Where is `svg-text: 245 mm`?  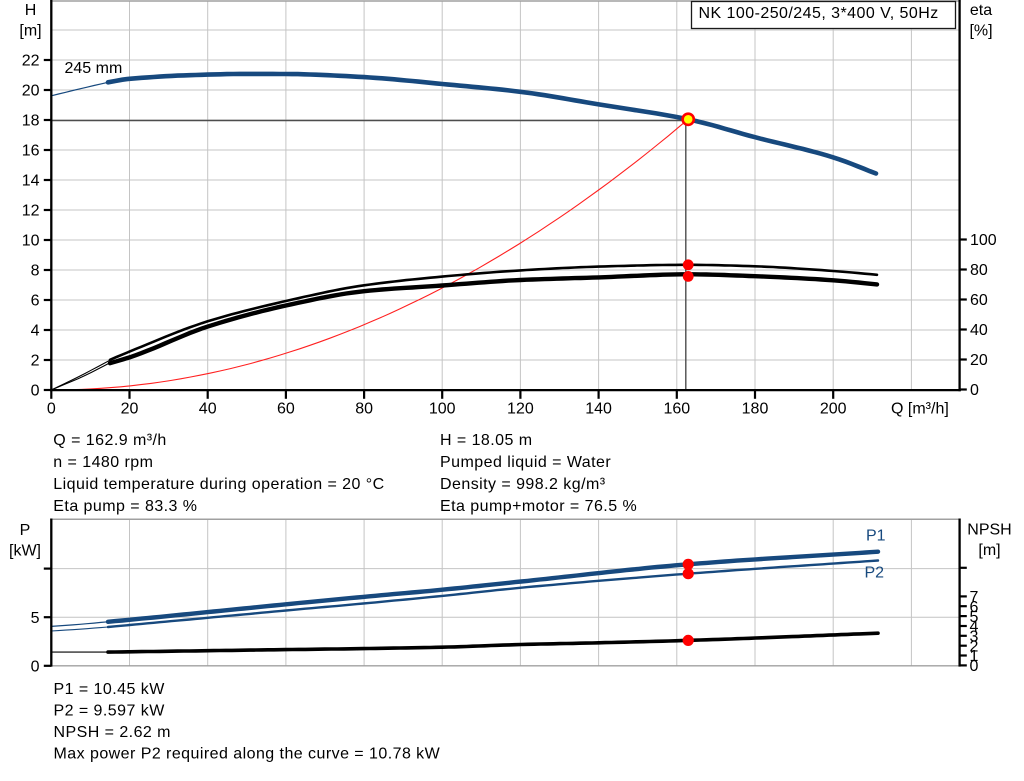 svg-text: 245 mm is located at coordinates (94, 68).